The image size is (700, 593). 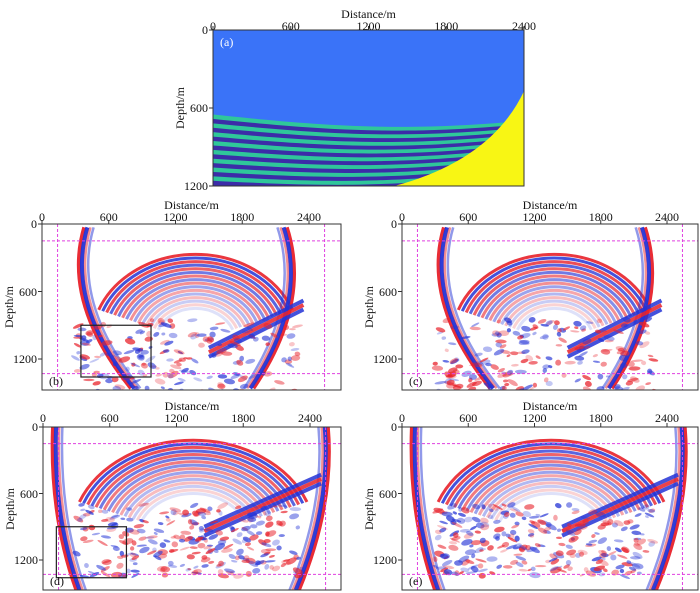 What do you see at coordinates (388, 493) in the screenshot?
I see `y-tick-label: 600` at bounding box center [388, 493].